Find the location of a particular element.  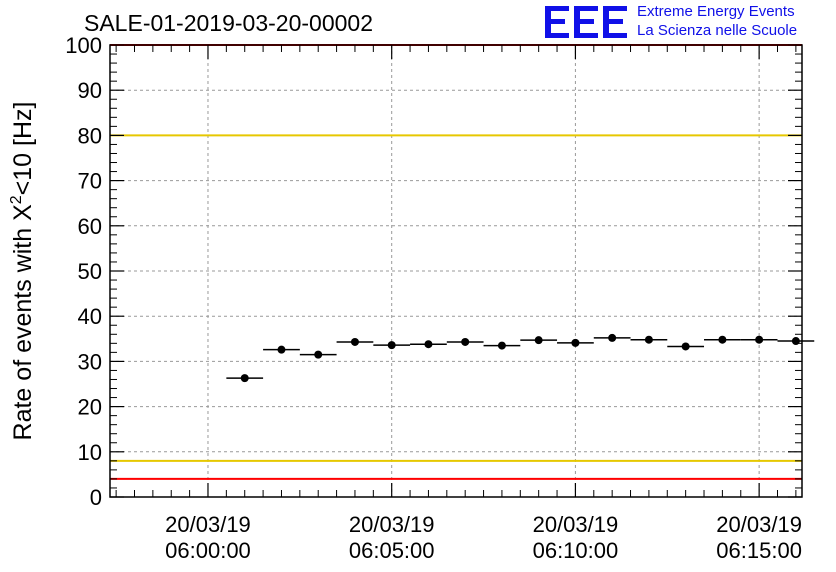

eee-logo is located at coordinates (586, 22).